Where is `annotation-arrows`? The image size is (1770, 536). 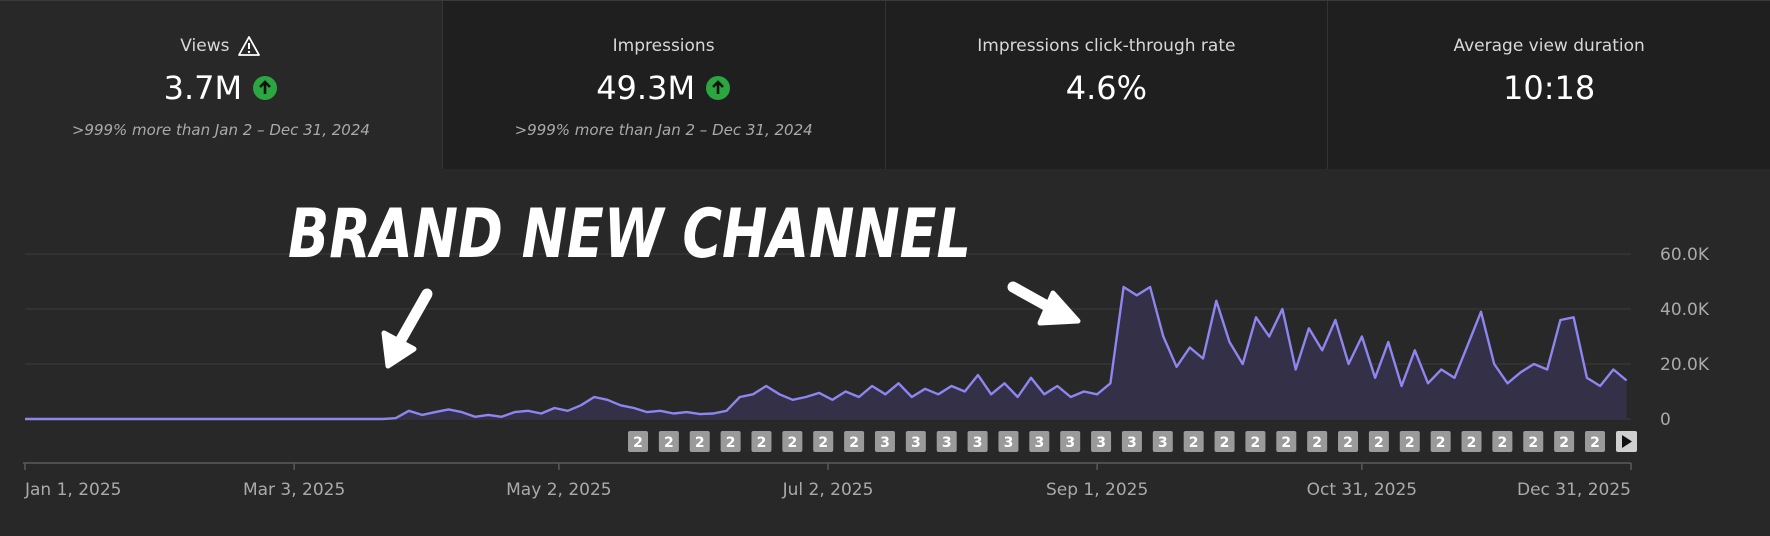
annotation-arrows is located at coordinates (731, 325).